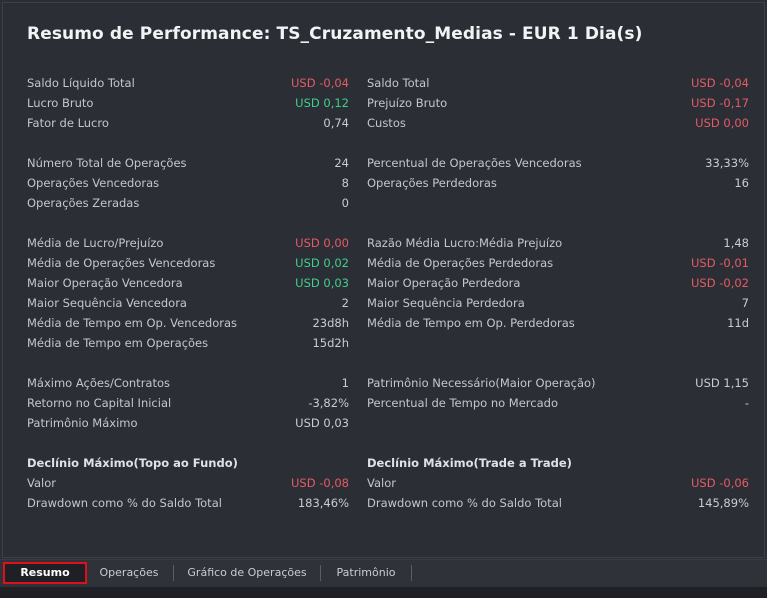 The image size is (767, 598). What do you see at coordinates (741, 183) in the screenshot?
I see `metric-value: 16` at bounding box center [741, 183].